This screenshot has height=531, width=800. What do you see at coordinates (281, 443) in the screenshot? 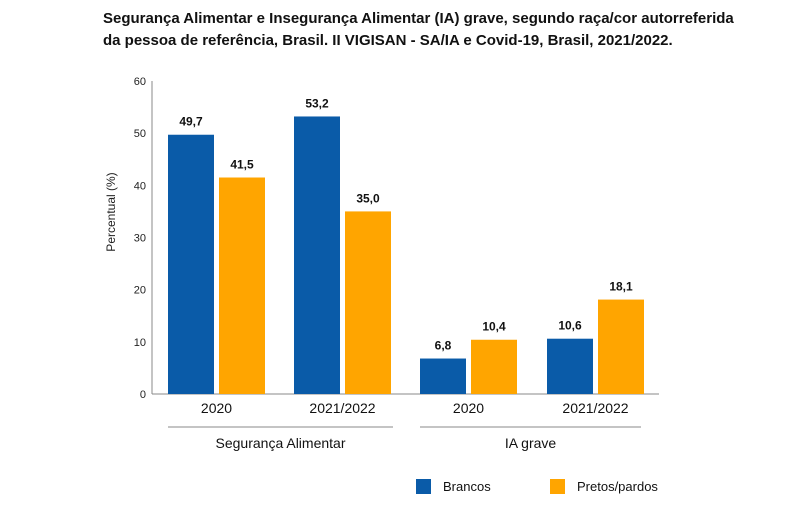
I see `group-label: Segurança Alimentar` at bounding box center [281, 443].